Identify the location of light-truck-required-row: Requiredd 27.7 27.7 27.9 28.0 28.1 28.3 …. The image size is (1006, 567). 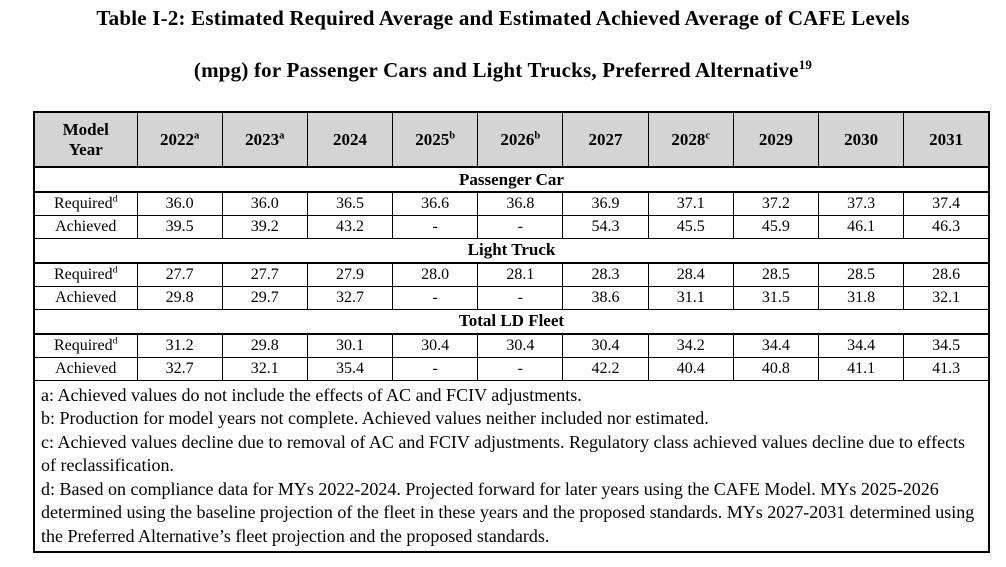
(511, 274).